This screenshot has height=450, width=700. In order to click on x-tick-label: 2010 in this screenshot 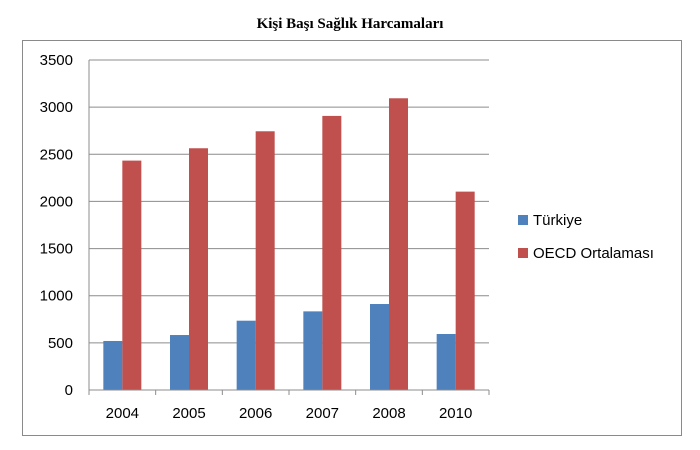, I will do `click(455, 413)`.